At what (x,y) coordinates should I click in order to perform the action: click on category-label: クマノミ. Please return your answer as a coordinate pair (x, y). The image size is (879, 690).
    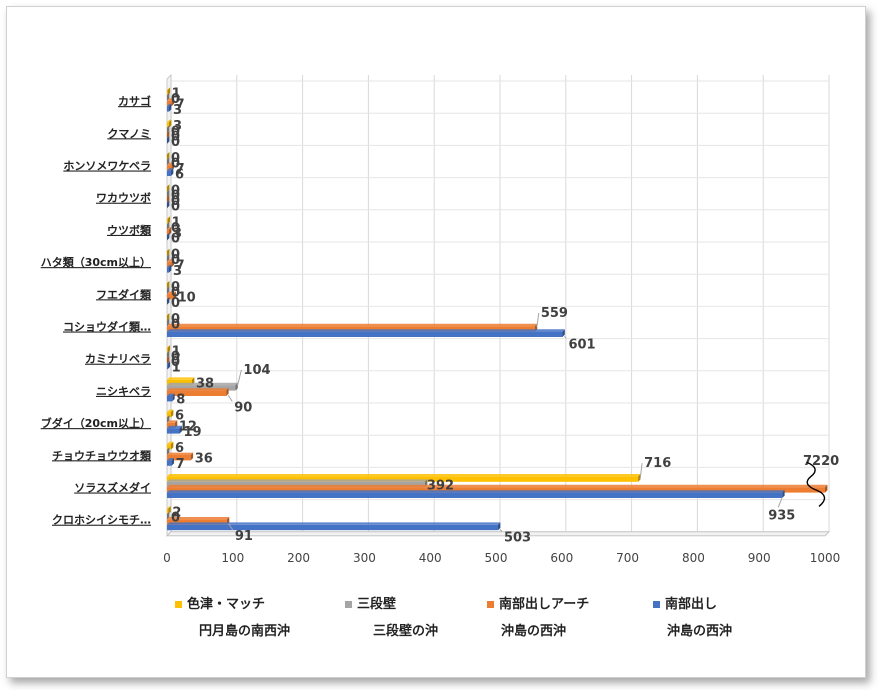
    Looking at the image, I should click on (129, 133).